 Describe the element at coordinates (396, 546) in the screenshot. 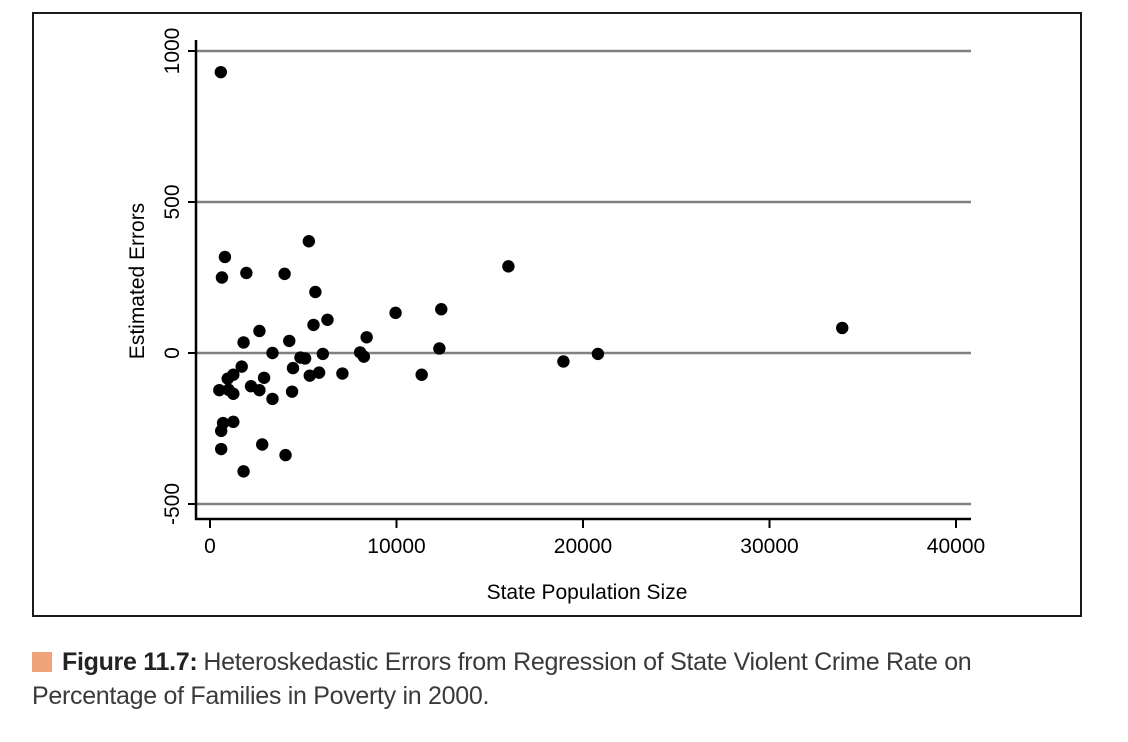

I see `x-tick-label: 10000` at that location.